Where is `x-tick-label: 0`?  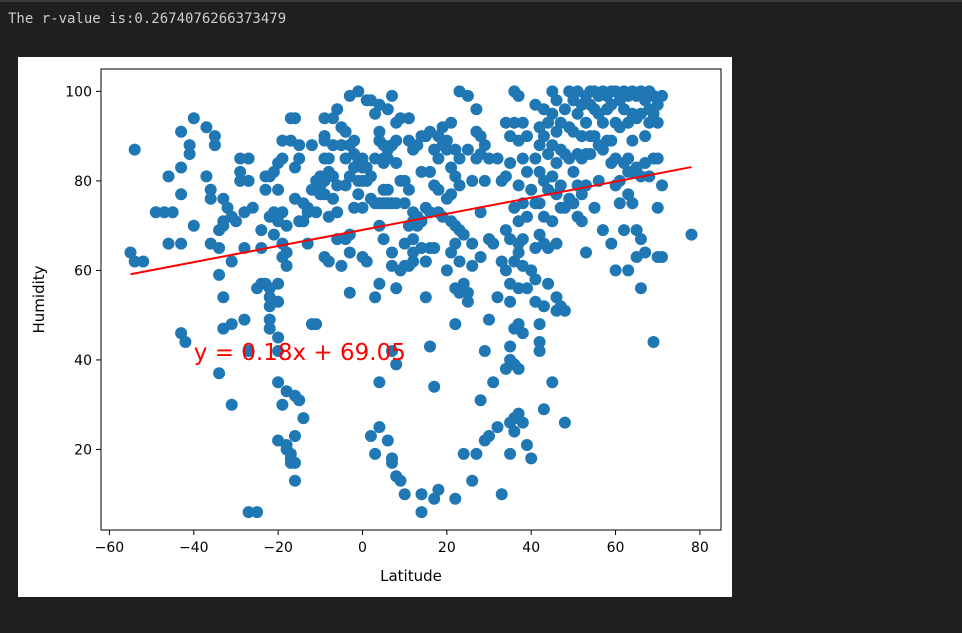
x-tick-label: 0 is located at coordinates (362, 548).